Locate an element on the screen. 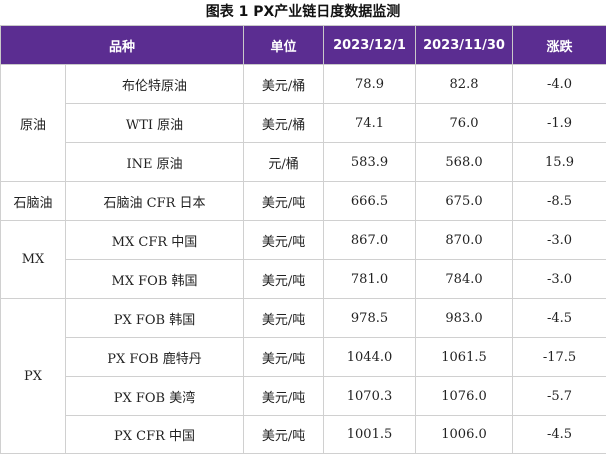  cell-product: PX FOB 鹿特丹 is located at coordinates (155, 357).